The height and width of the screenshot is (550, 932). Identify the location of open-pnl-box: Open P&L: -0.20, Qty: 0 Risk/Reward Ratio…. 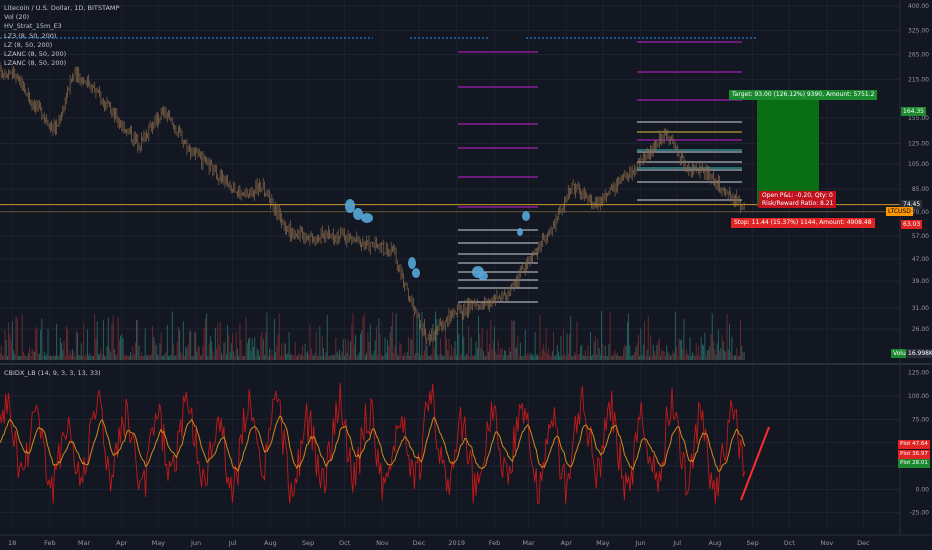
(798, 199).